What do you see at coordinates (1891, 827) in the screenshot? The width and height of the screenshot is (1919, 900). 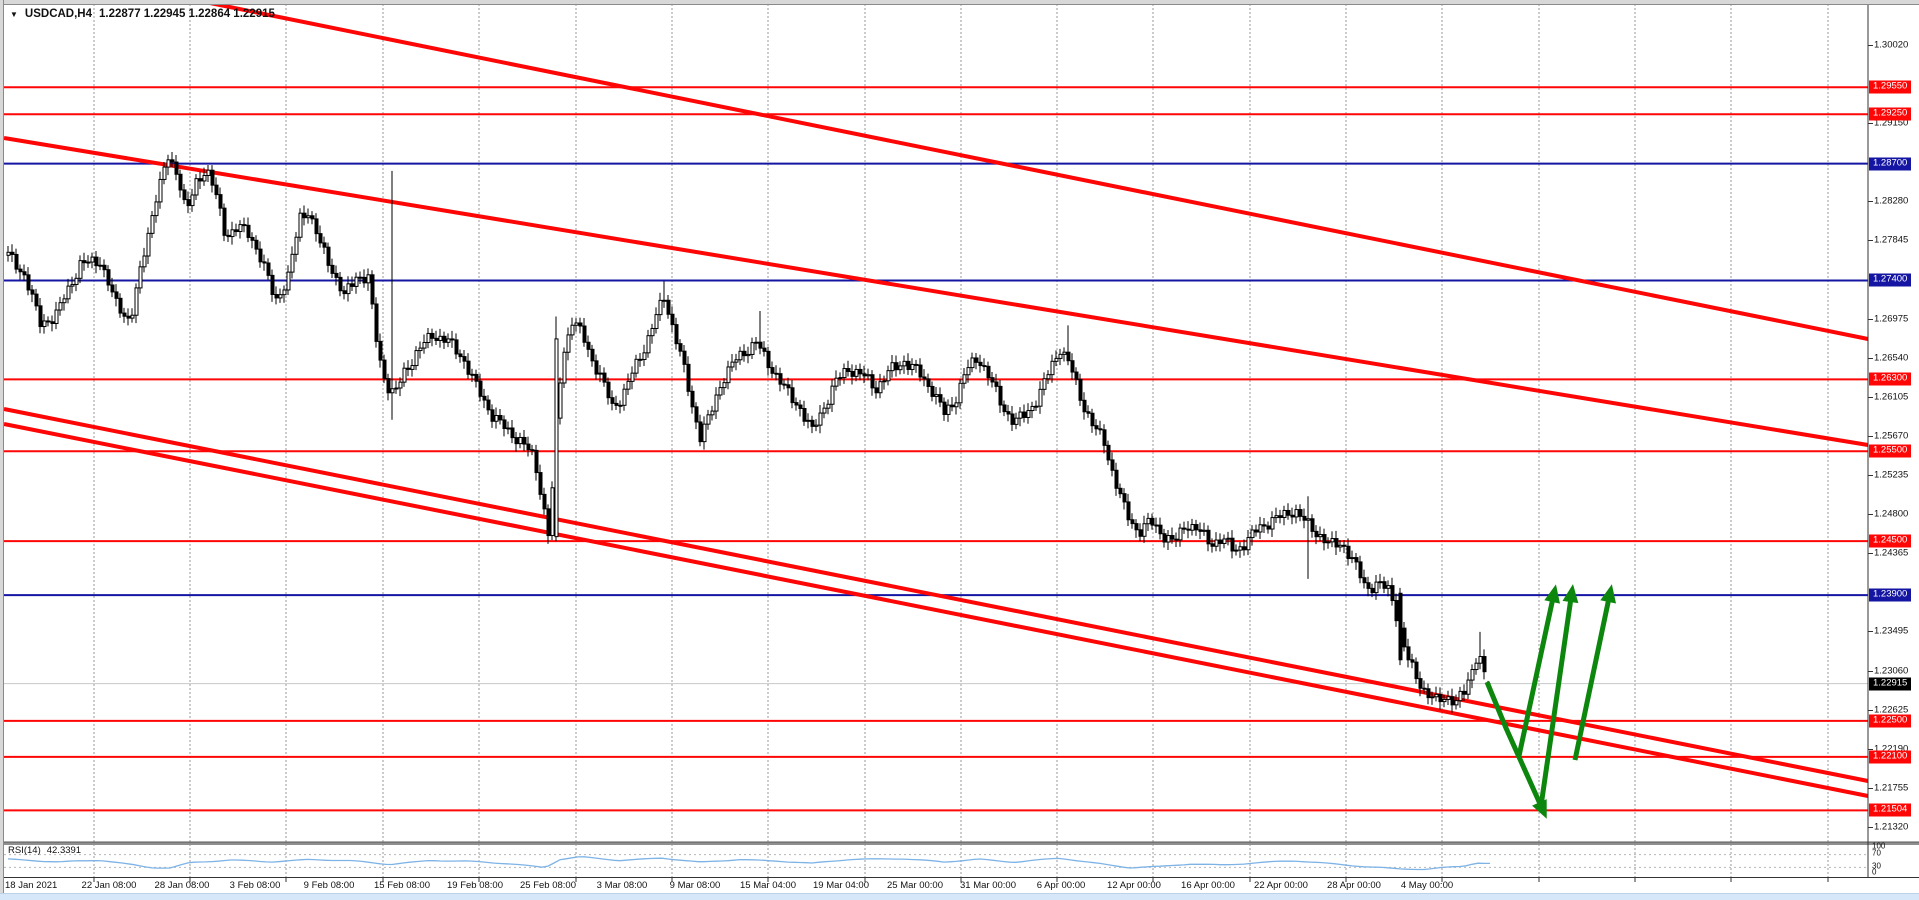 I see `price-tick-label: 1.21320` at bounding box center [1891, 827].